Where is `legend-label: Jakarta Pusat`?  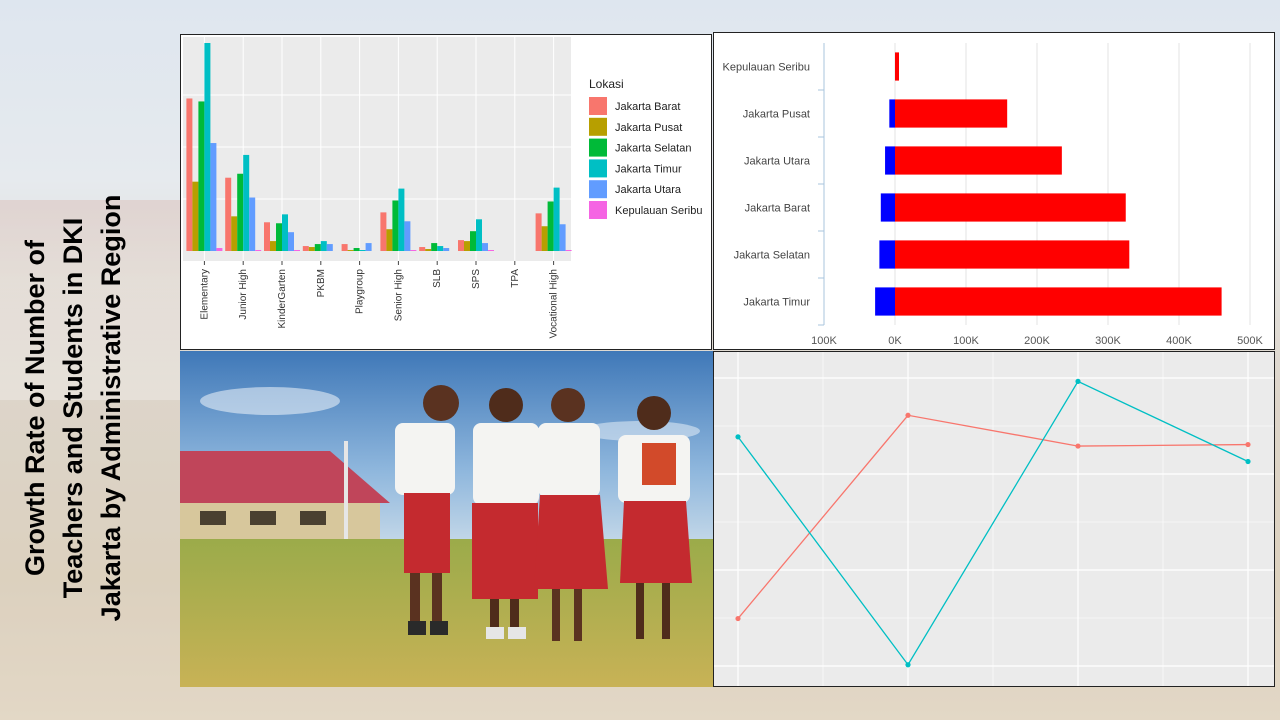
legend-label: Jakarta Pusat is located at coordinates (648, 128).